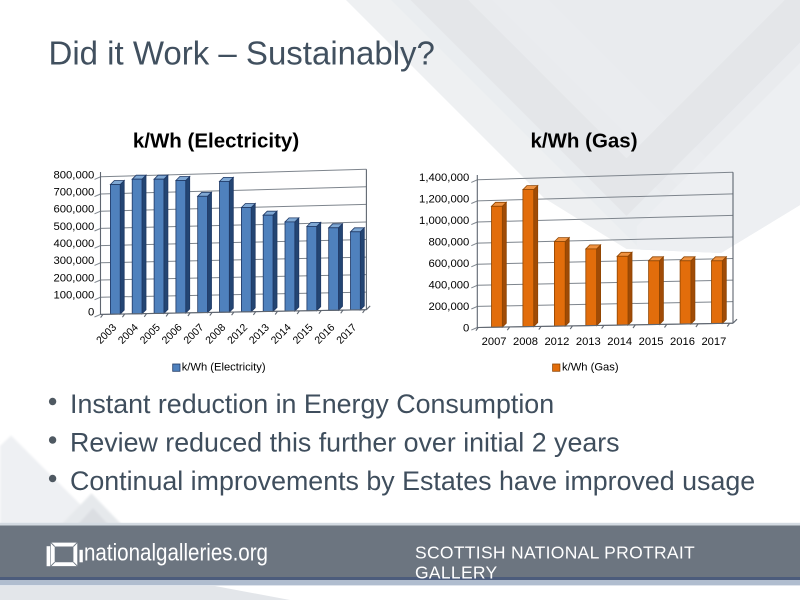  Describe the element at coordinates (456, 573) in the screenshot. I see `svg-text: GALLERY` at that location.